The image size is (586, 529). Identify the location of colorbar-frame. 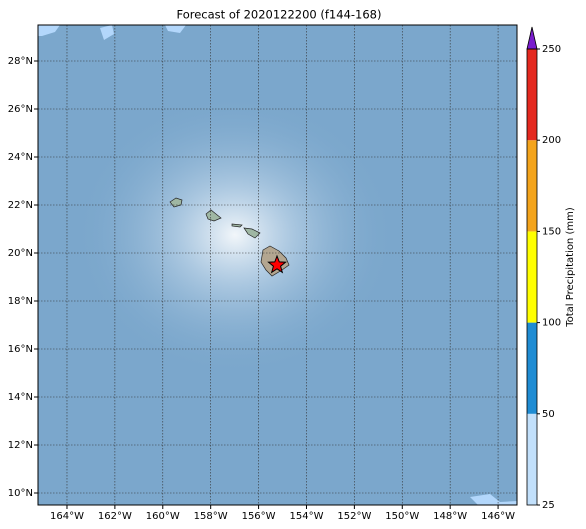
(532, 277).